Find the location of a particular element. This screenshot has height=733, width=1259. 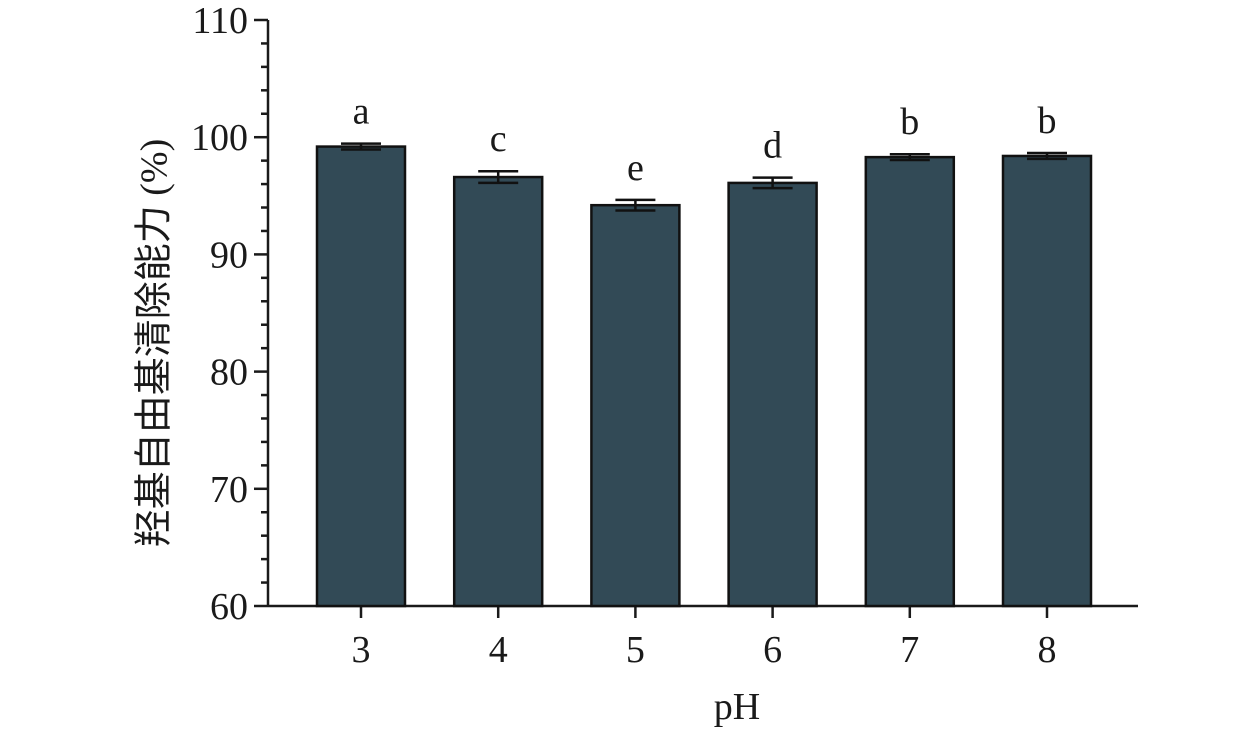

significance-label: e is located at coordinates (635, 168).